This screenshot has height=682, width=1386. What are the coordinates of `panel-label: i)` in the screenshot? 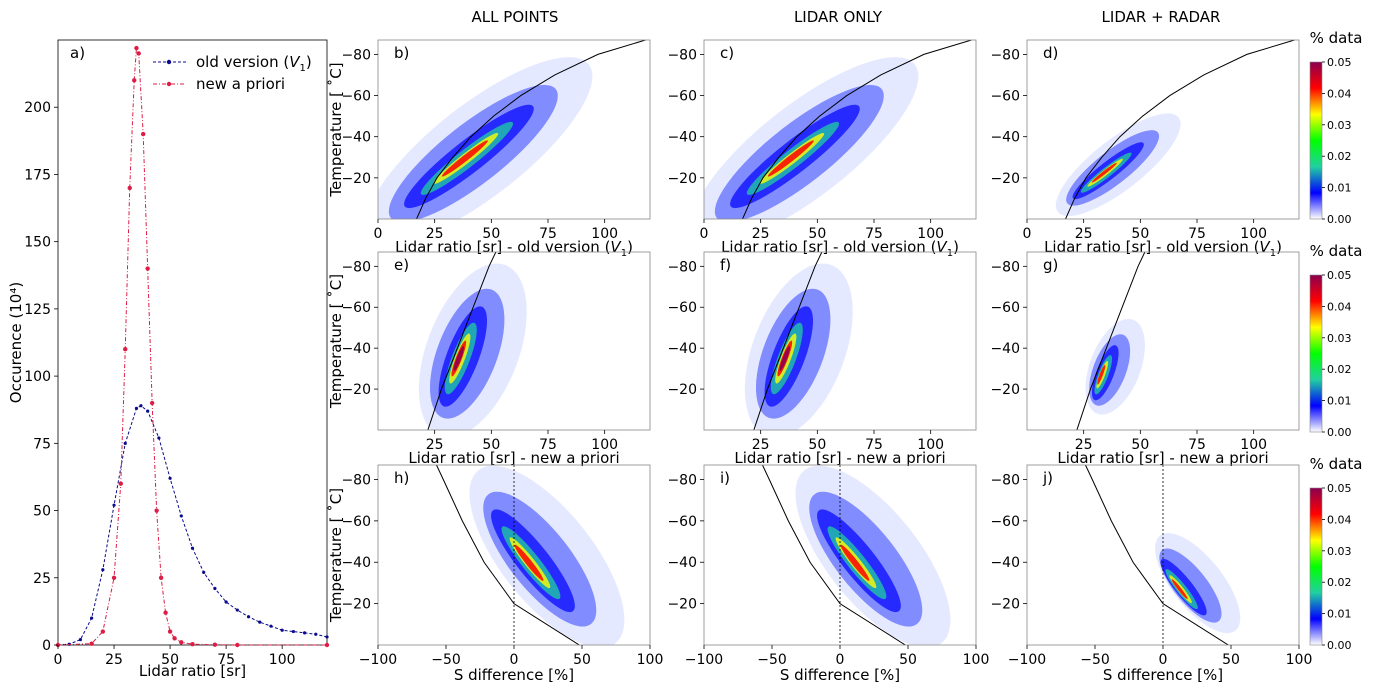 It's located at (725, 478).